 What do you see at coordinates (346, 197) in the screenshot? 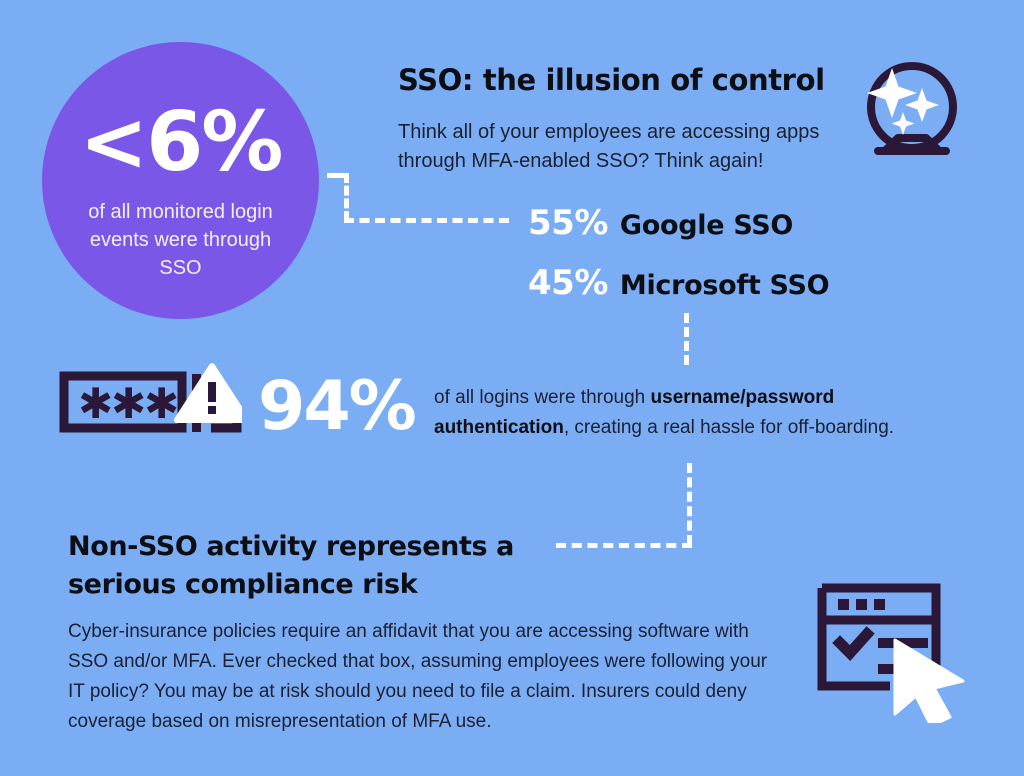
I see `connector-1-segment-b` at bounding box center [346, 197].